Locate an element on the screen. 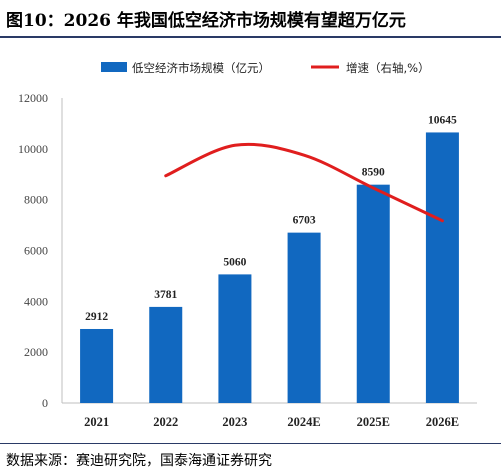 Image resolution: width=501 pixels, height=476 pixels. data-label: 3781 is located at coordinates (165, 295).